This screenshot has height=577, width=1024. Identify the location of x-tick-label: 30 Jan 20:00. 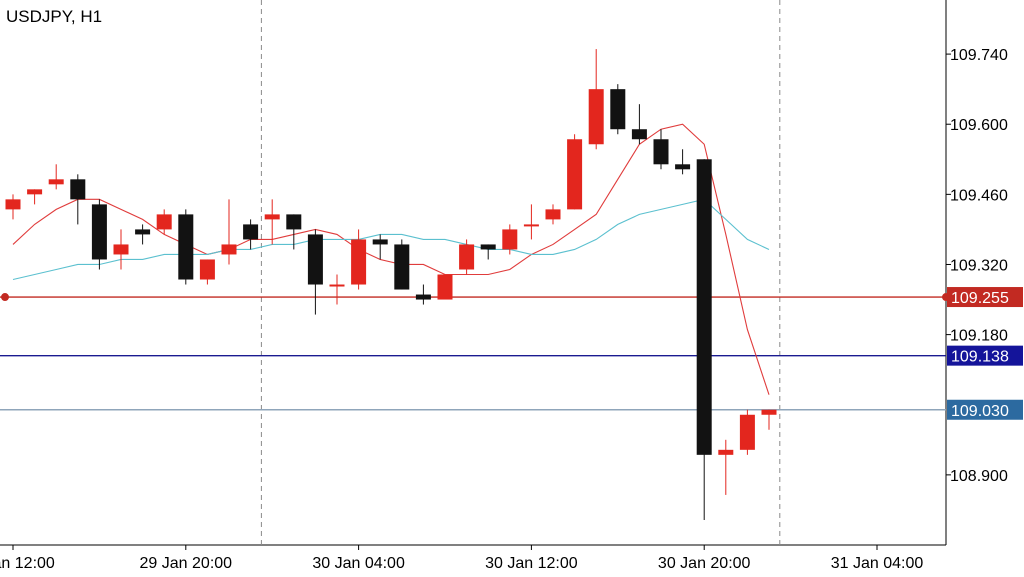
(704, 563).